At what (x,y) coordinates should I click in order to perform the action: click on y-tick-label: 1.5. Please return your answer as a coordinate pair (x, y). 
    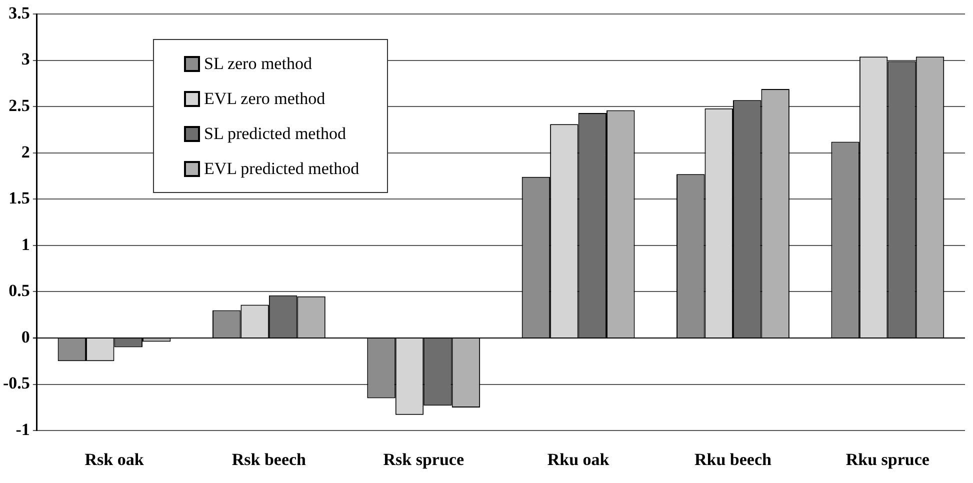
    Looking at the image, I should click on (19, 198).